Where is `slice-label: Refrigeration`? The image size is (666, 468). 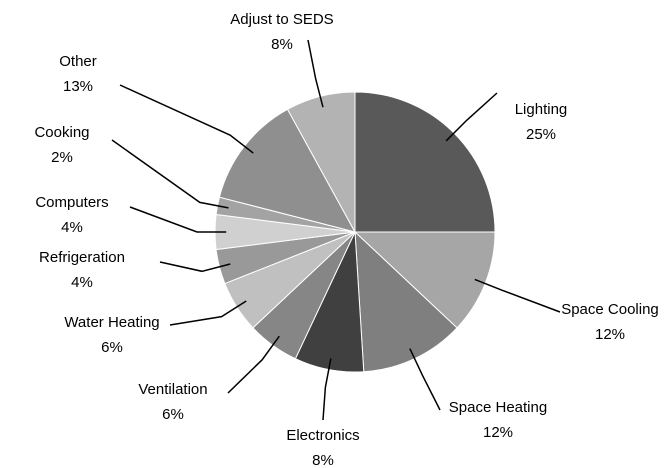 slice-label: Refrigeration is located at coordinates (82, 257).